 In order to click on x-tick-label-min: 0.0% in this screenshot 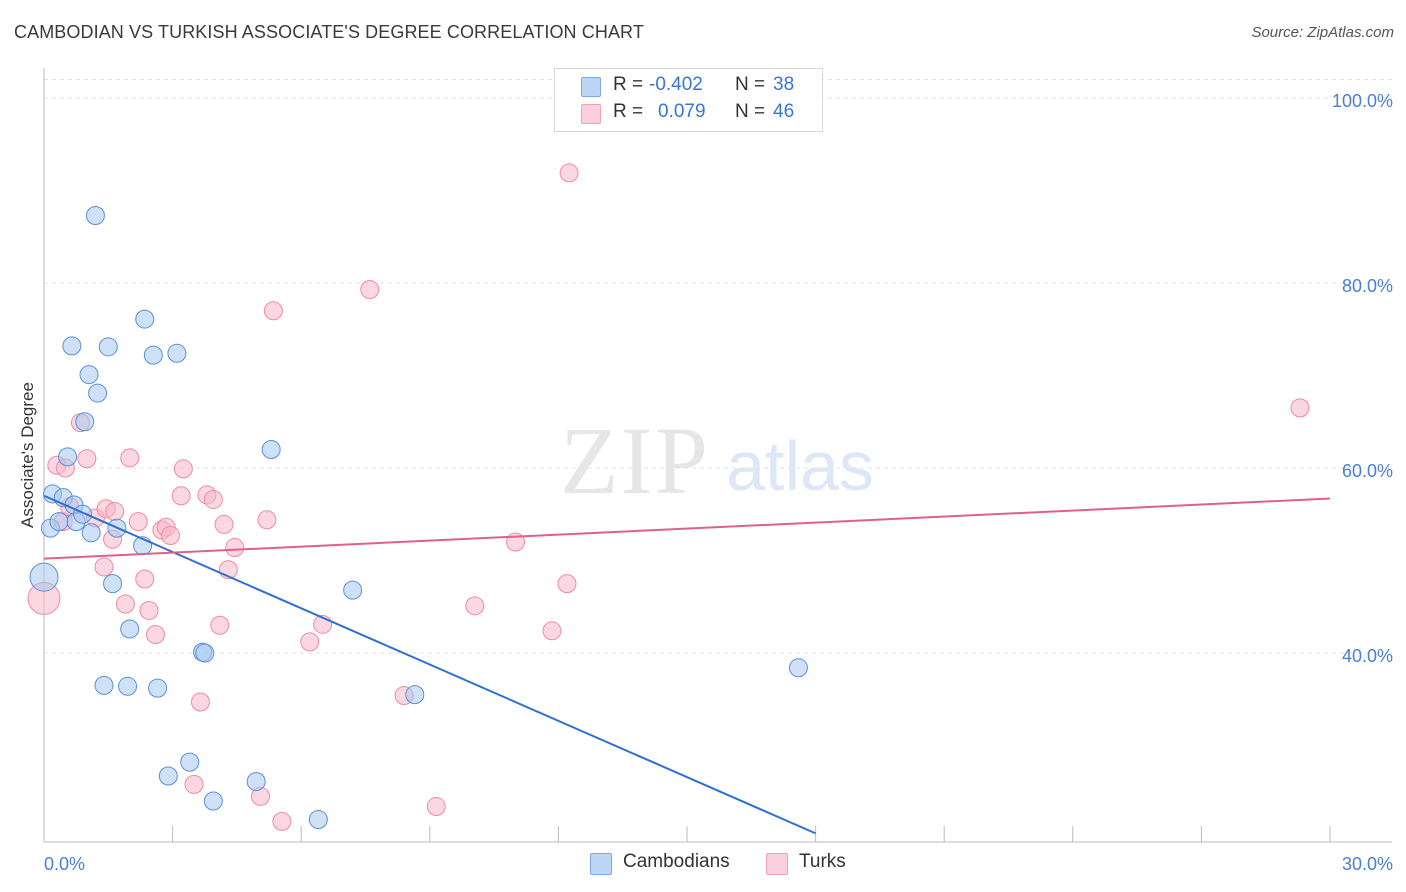, I will do `click(64, 864)`.